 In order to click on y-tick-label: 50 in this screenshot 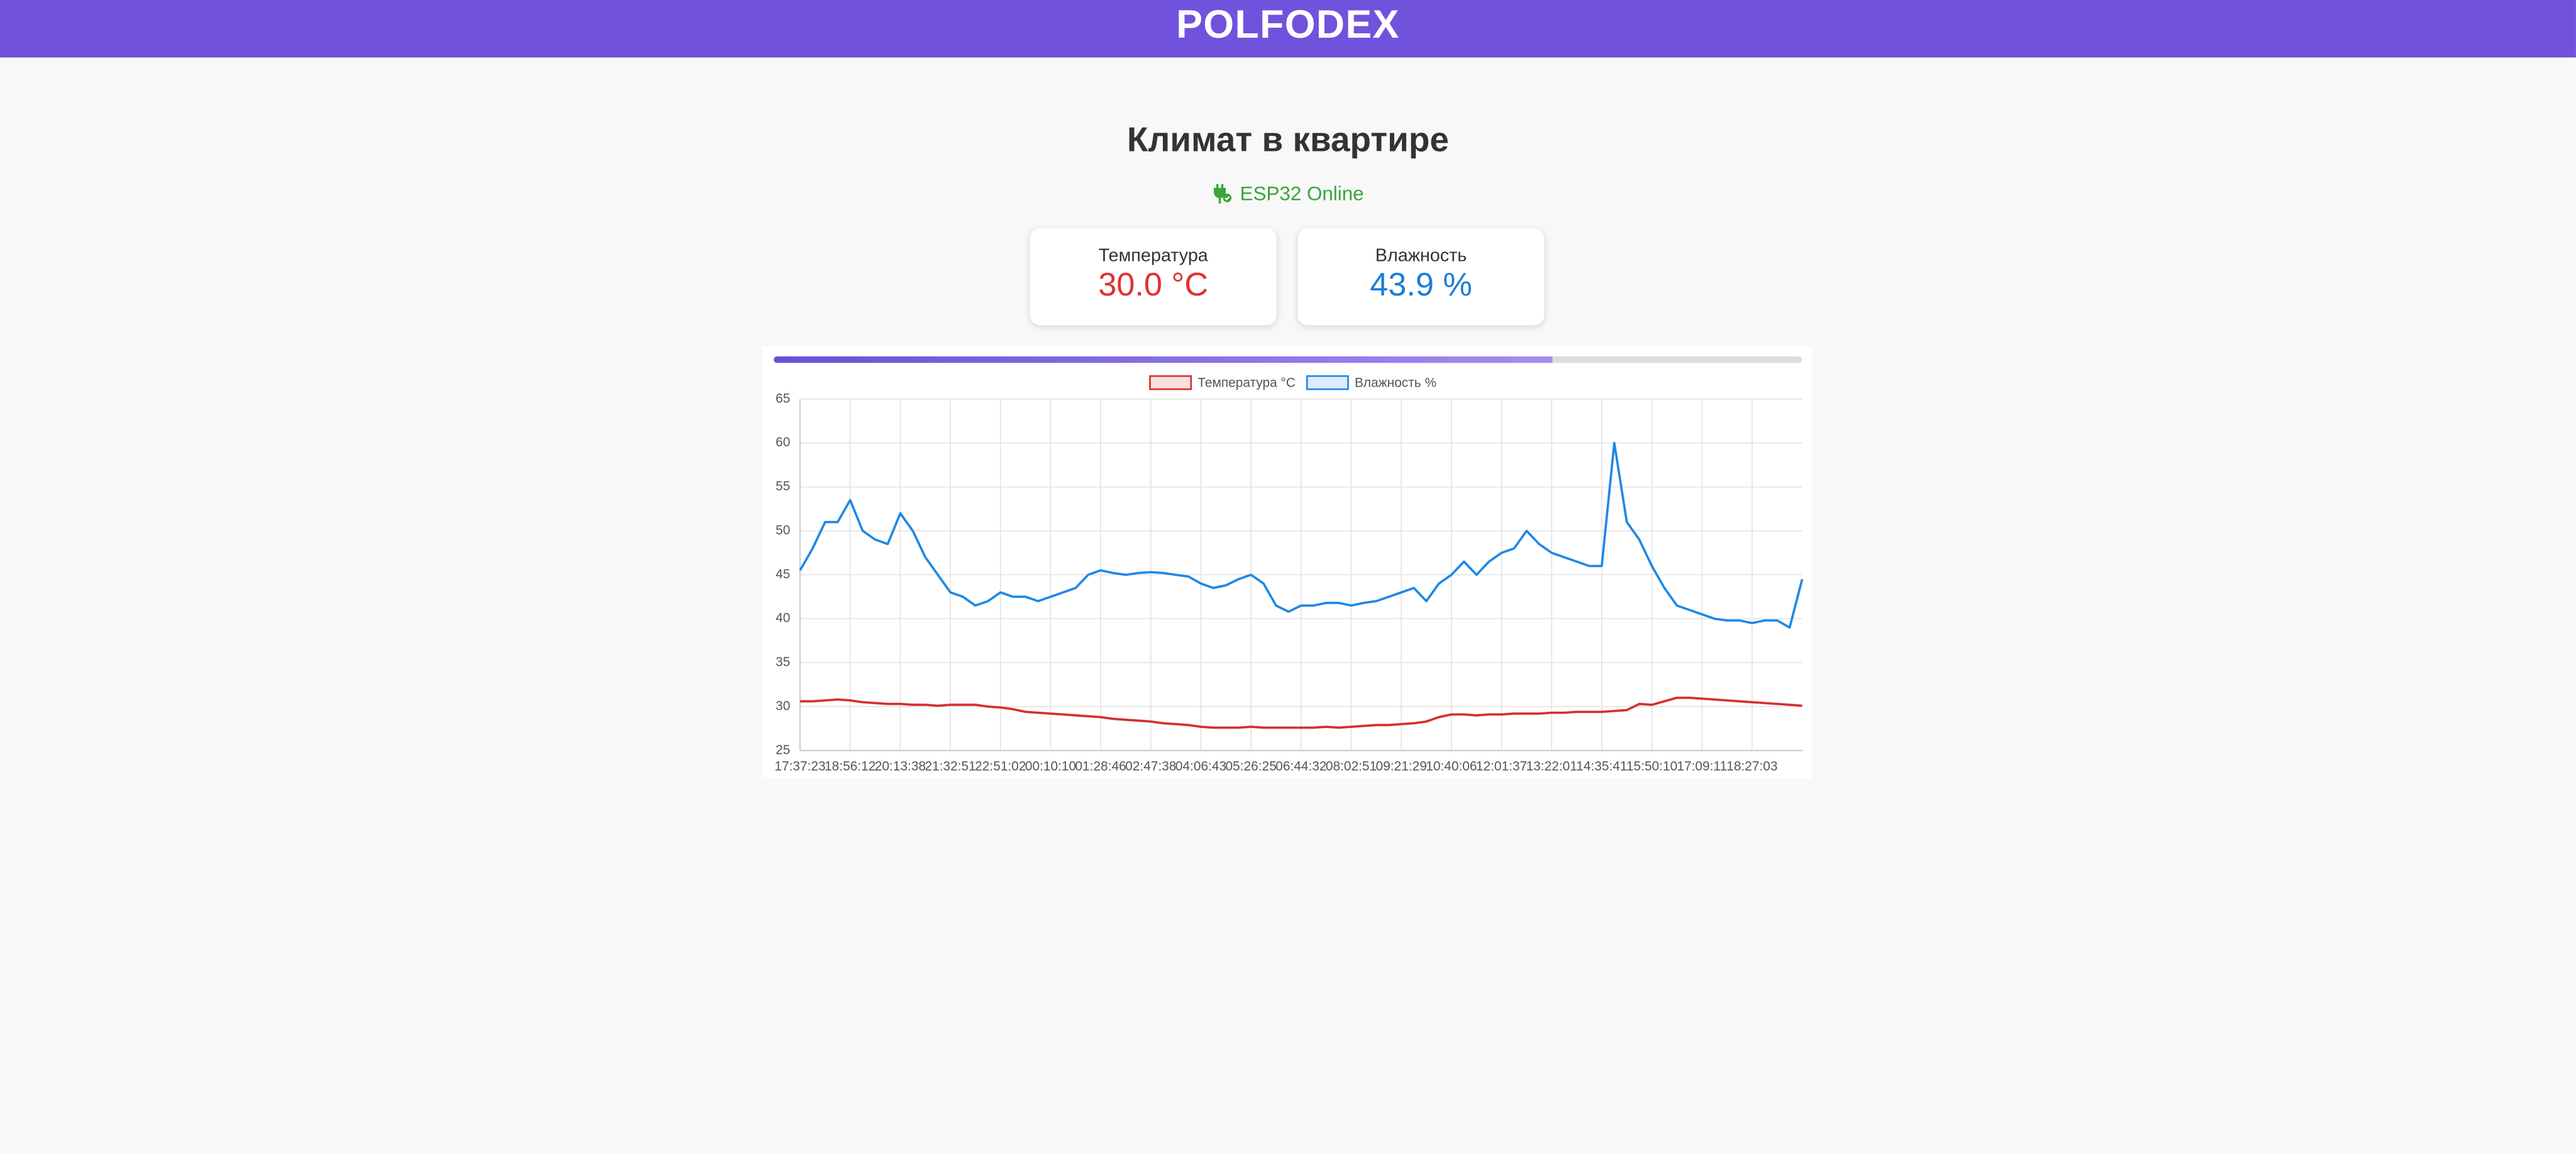, I will do `click(782, 530)`.